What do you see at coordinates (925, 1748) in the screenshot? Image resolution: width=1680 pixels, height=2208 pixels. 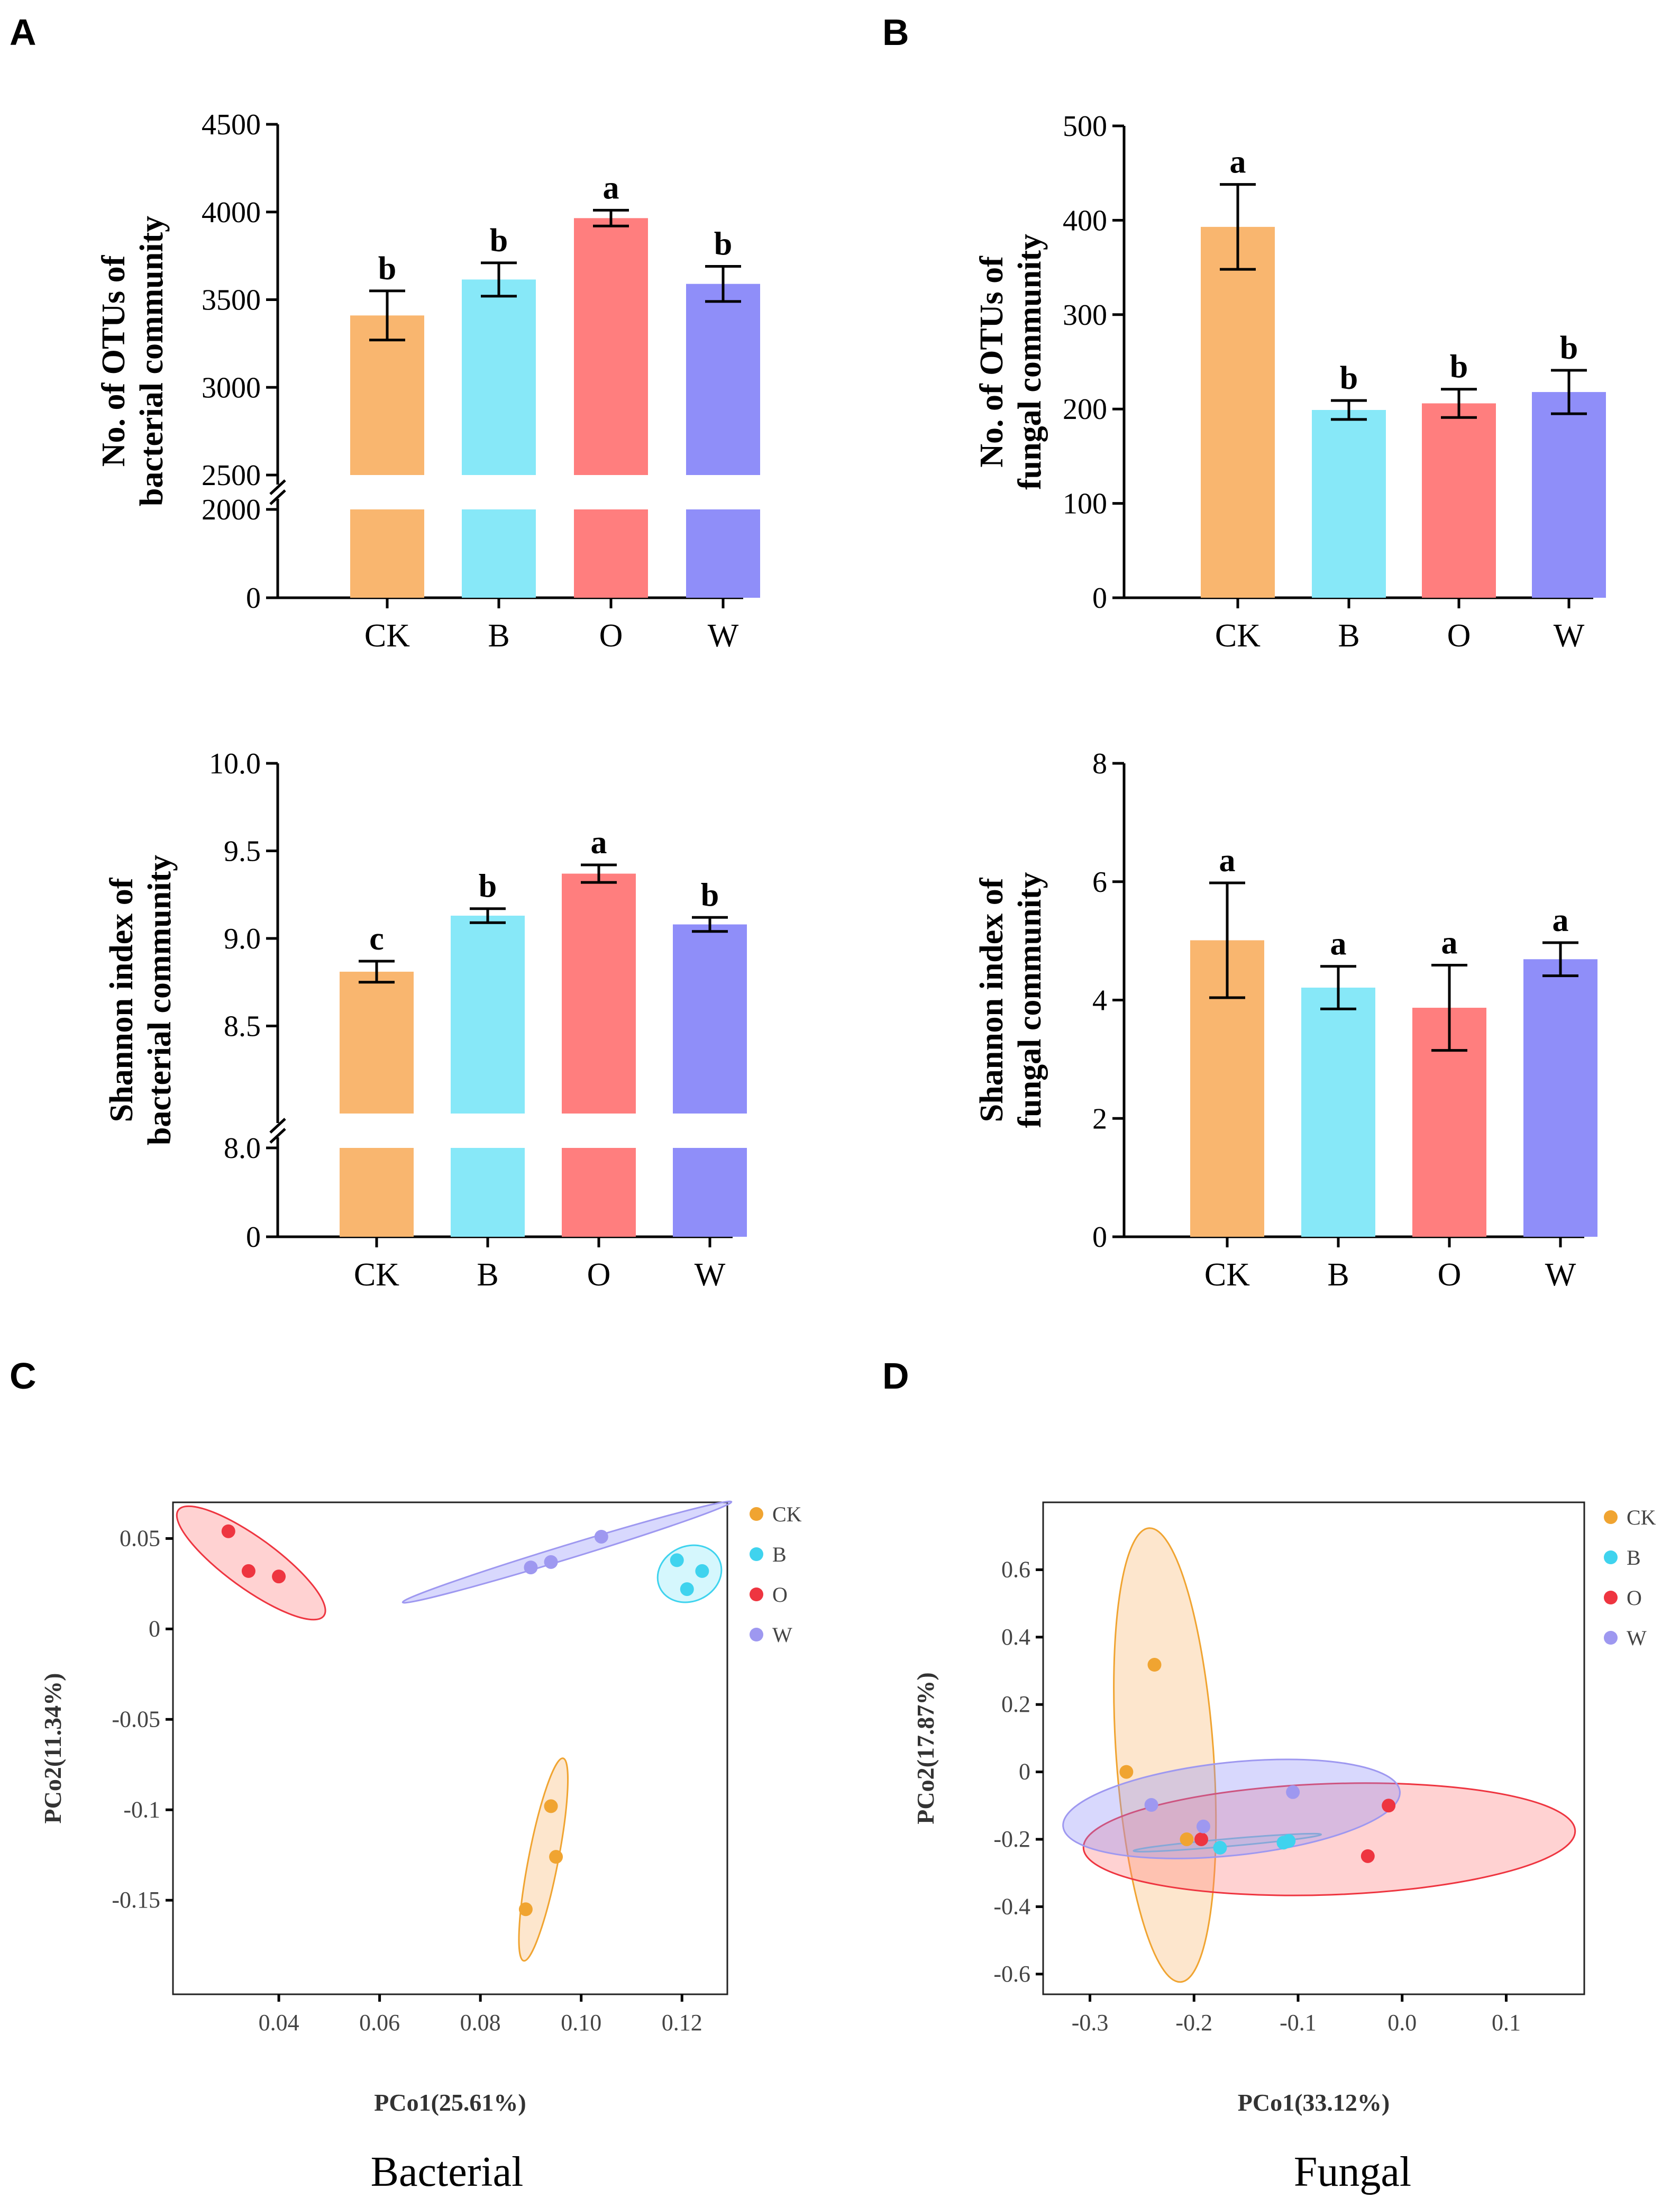 I see `y-axis-label: PCo2(17.87%)` at bounding box center [925, 1748].